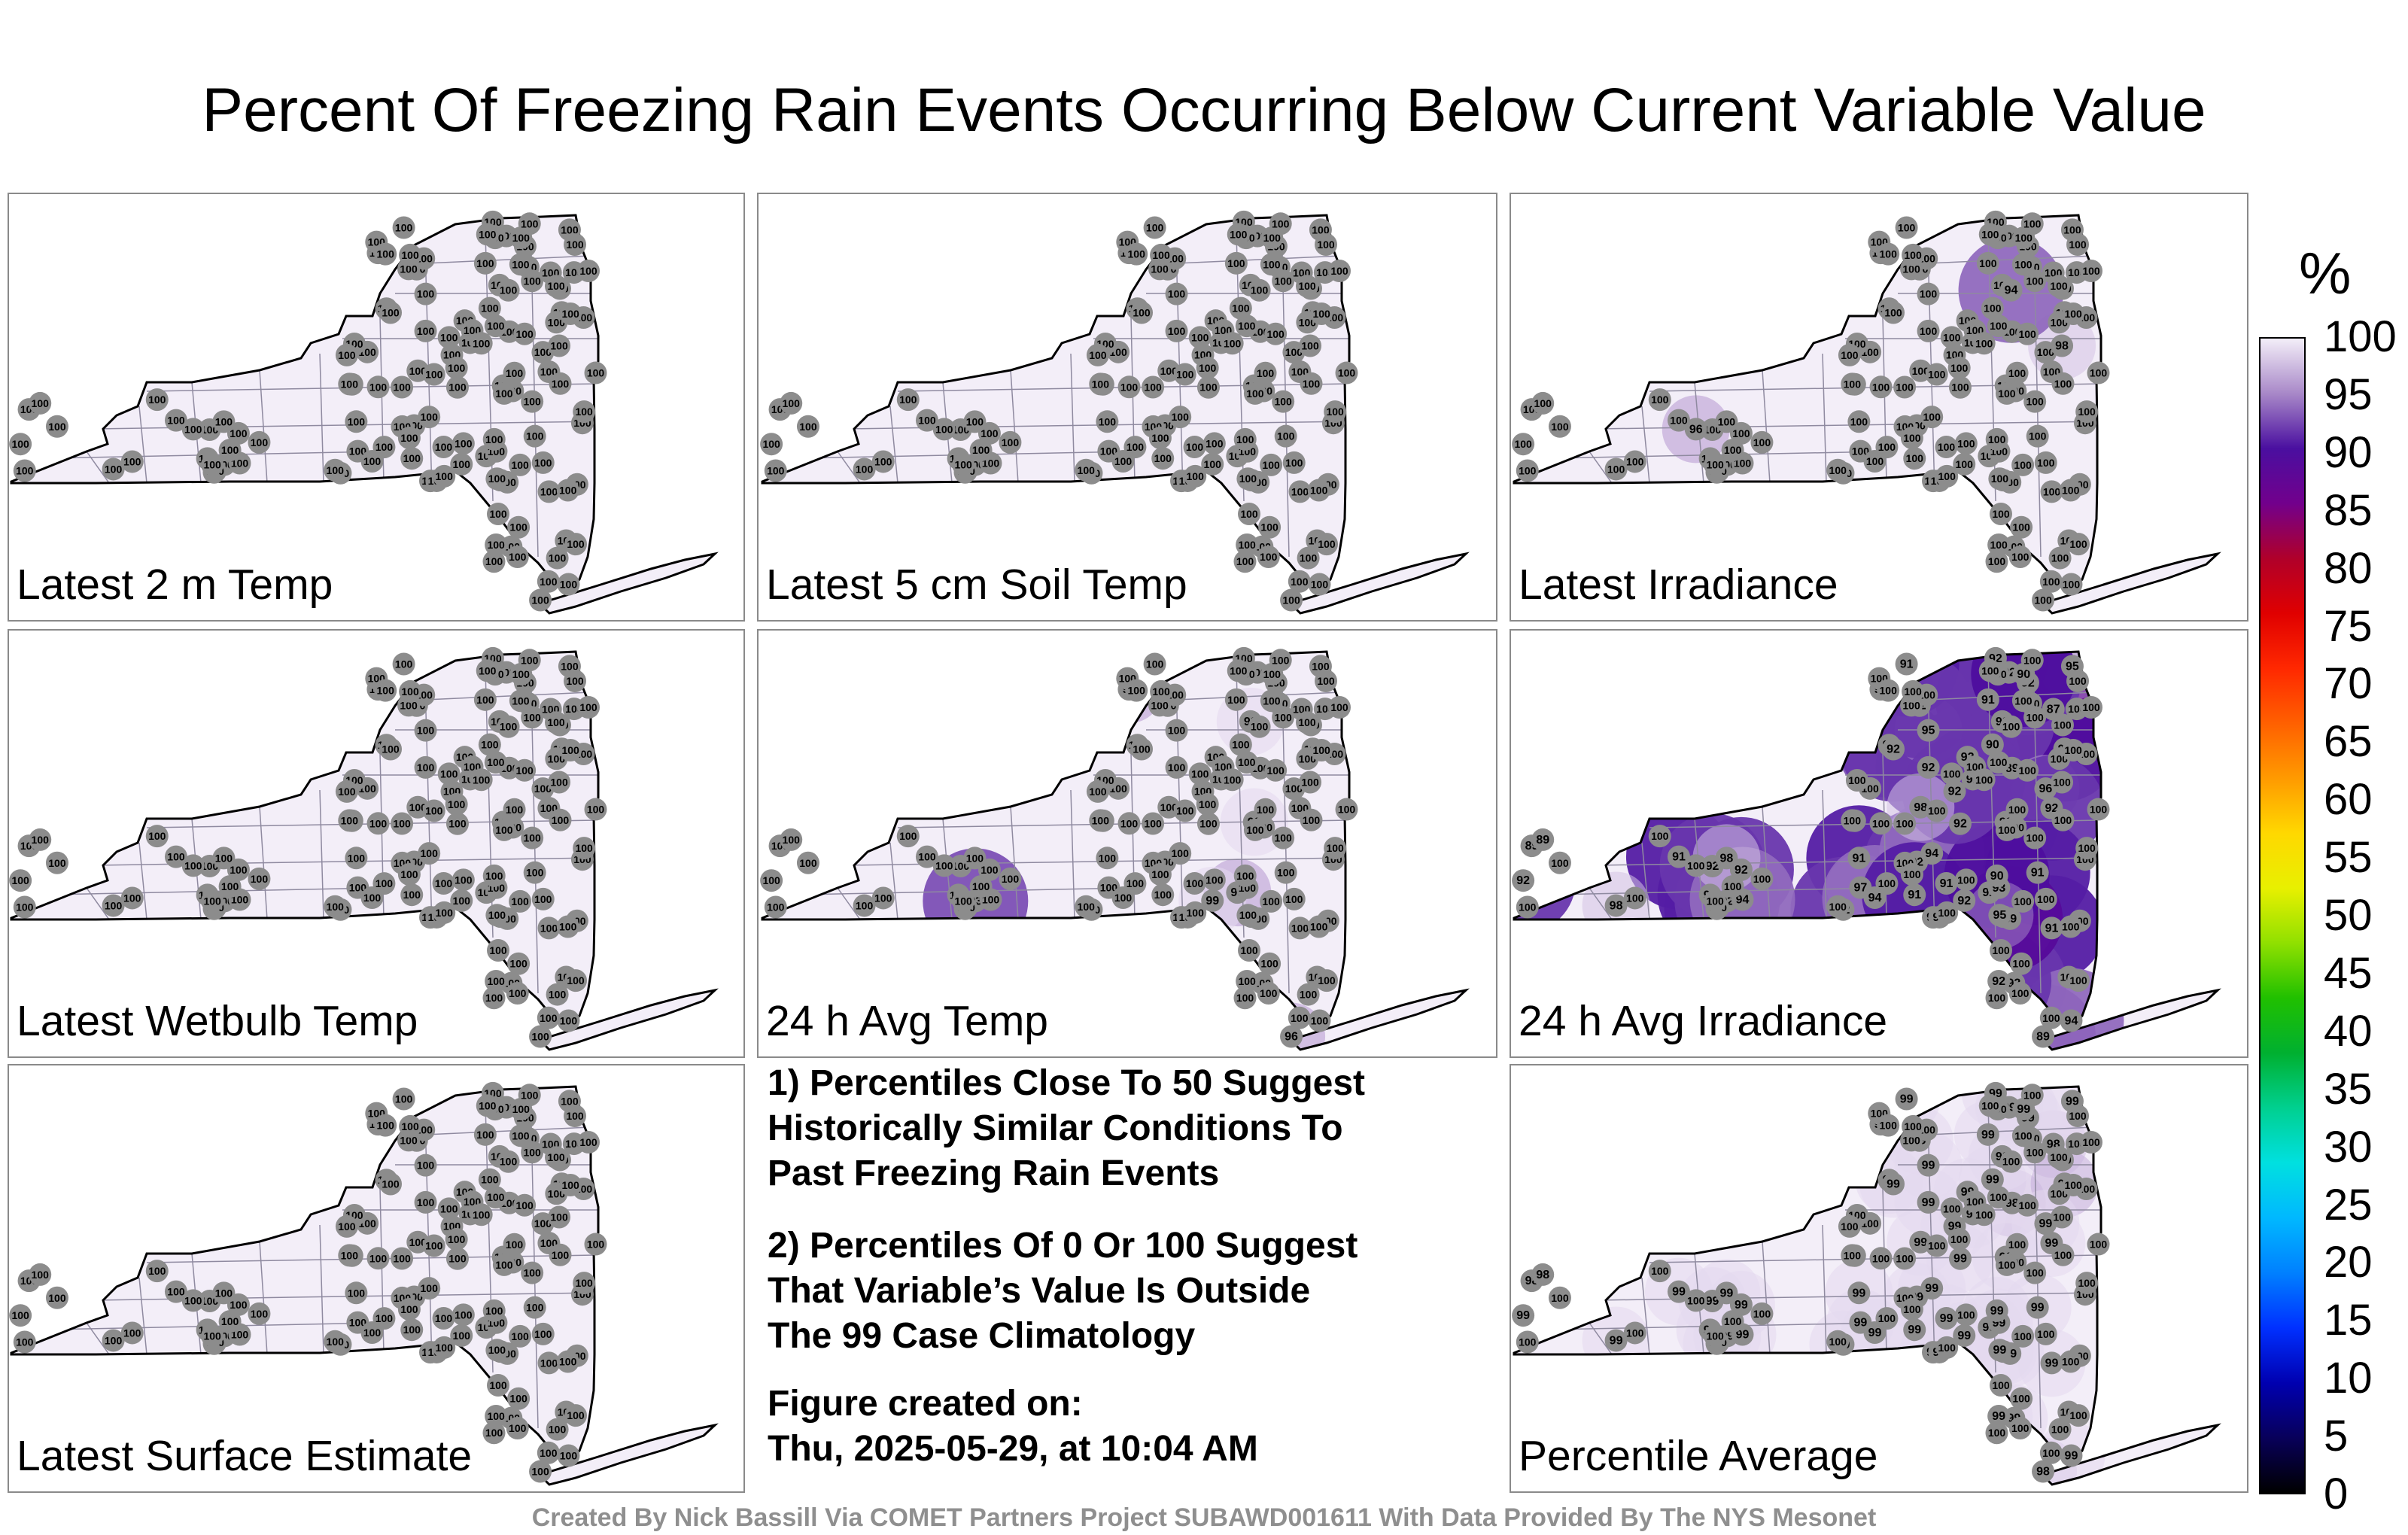  Describe the element at coordinates (1378, 583) in the screenshot. I see `long-island-shape` at that location.